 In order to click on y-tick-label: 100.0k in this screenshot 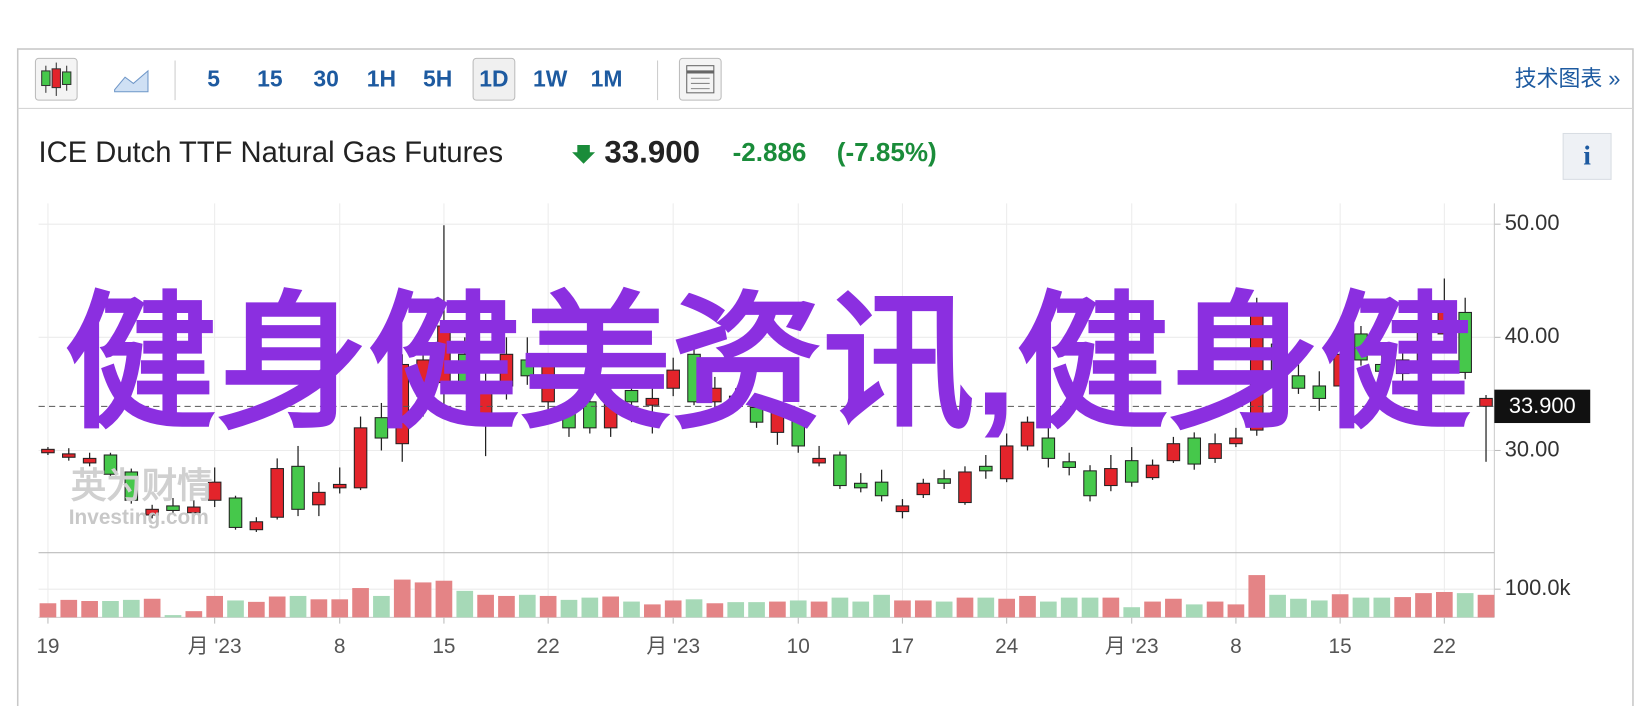, I will do `click(1538, 587)`.